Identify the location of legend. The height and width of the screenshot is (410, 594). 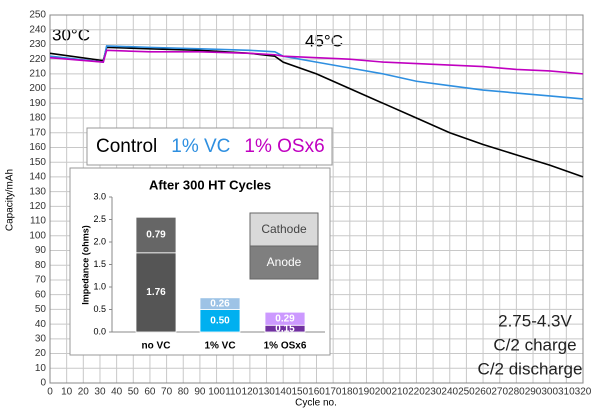
(209, 146).